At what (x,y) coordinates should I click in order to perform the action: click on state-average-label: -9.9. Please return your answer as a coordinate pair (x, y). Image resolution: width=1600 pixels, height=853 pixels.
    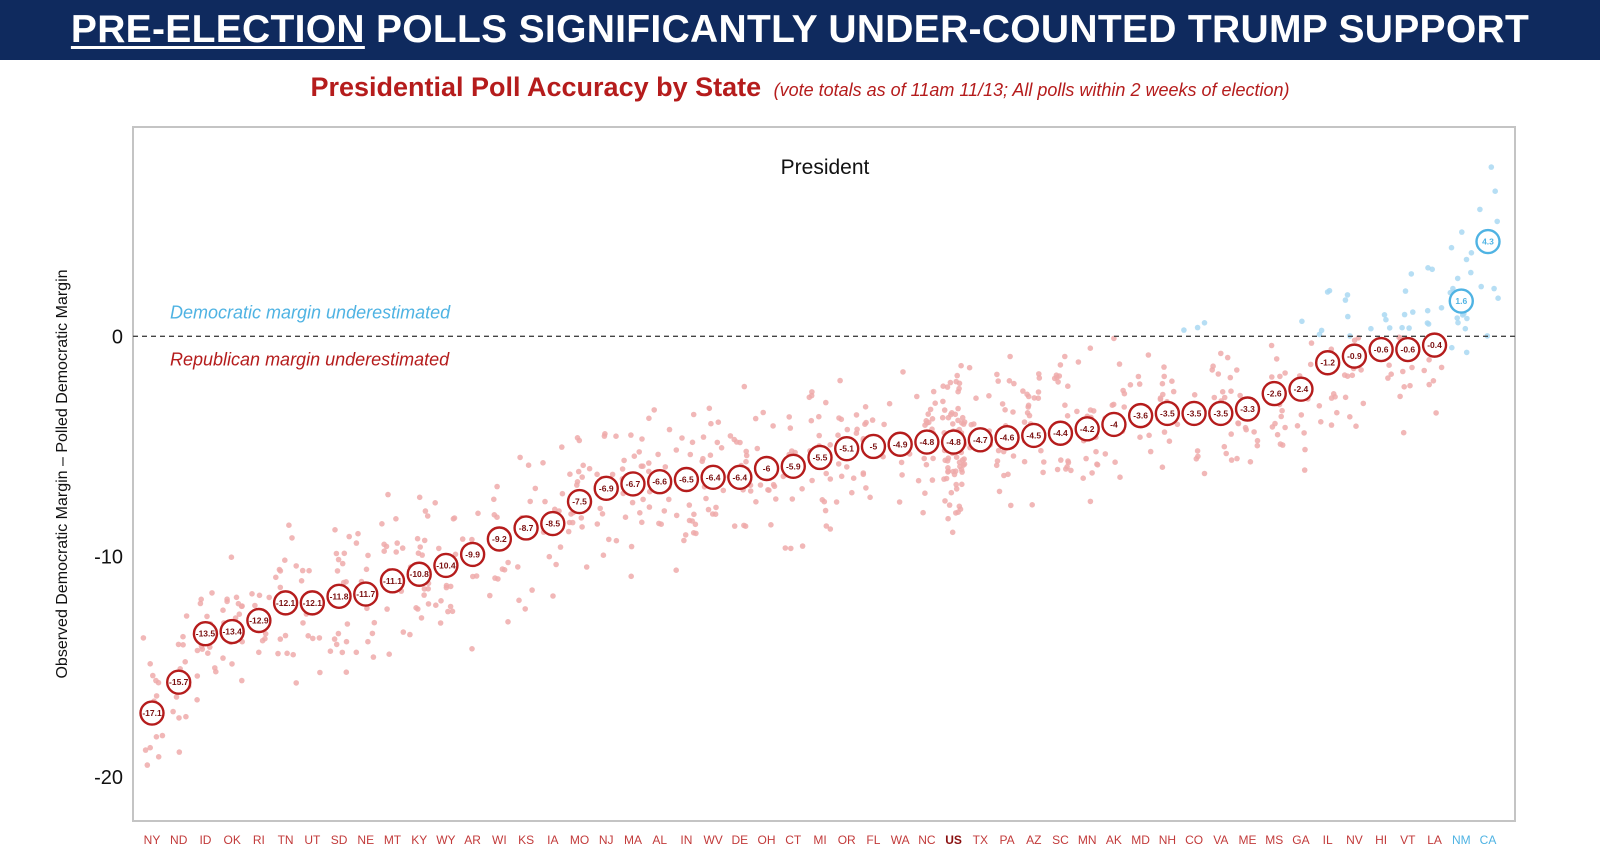
    Looking at the image, I should click on (472, 554).